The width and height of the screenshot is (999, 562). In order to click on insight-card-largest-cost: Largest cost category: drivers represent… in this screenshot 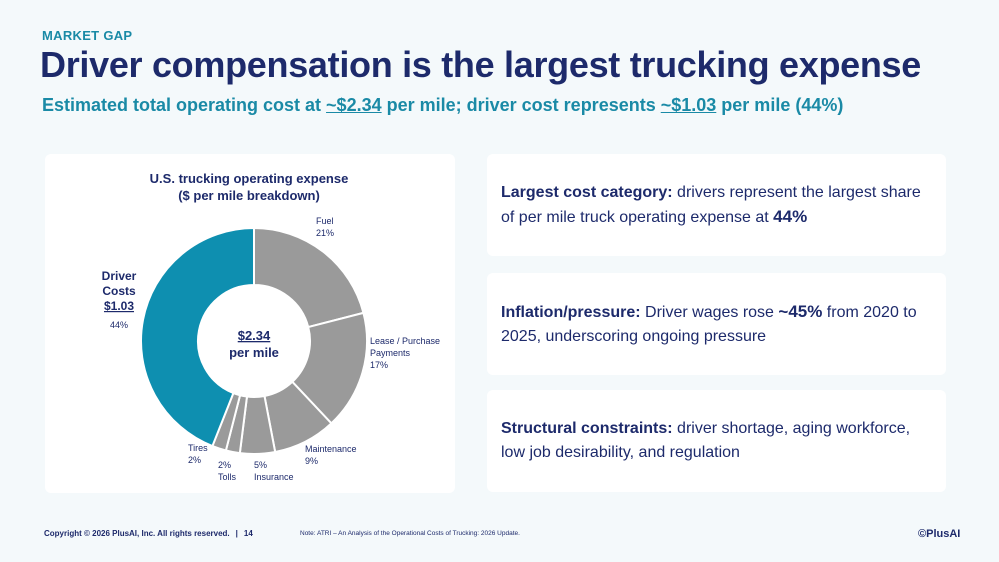, I will do `click(716, 205)`.